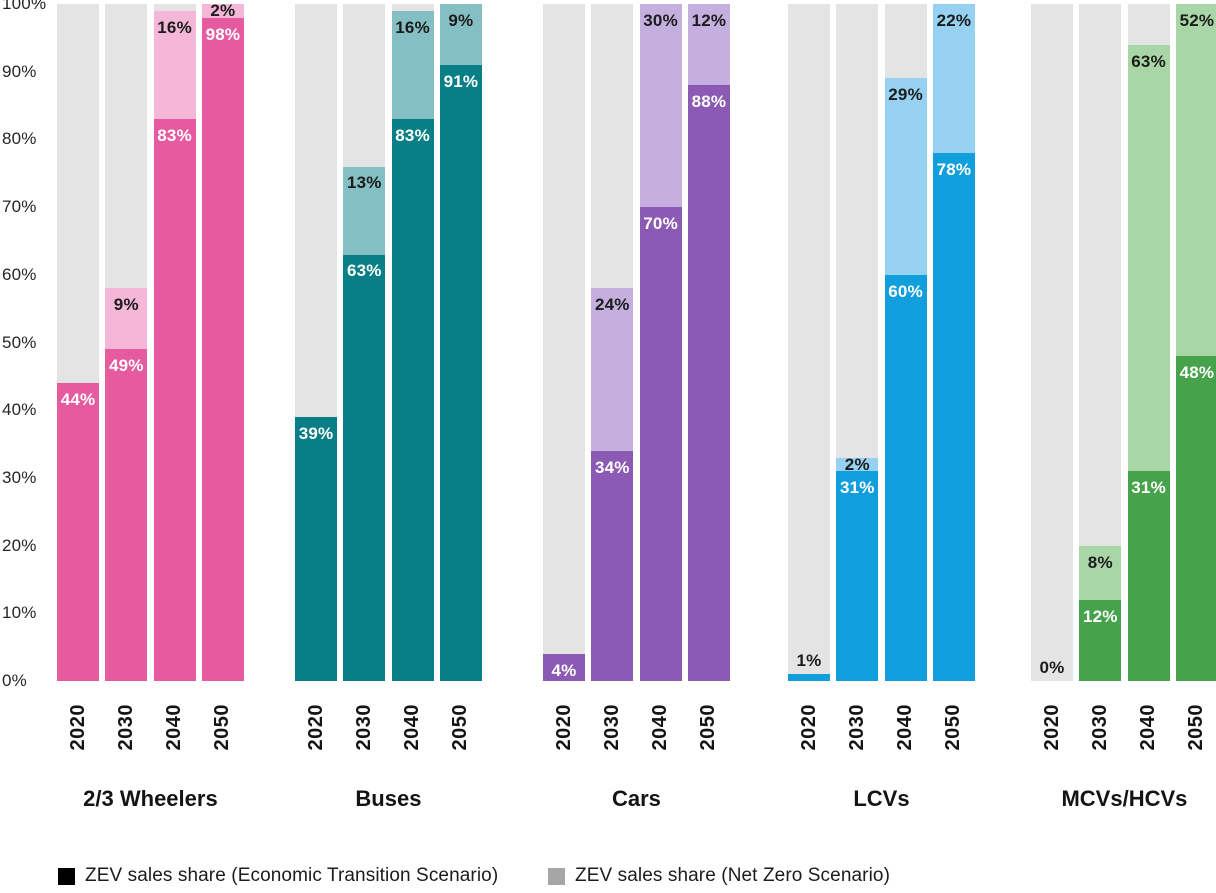 Image resolution: width=1216 pixels, height=893 pixels. I want to click on y-axis-tick-60: 60%, so click(19, 274).